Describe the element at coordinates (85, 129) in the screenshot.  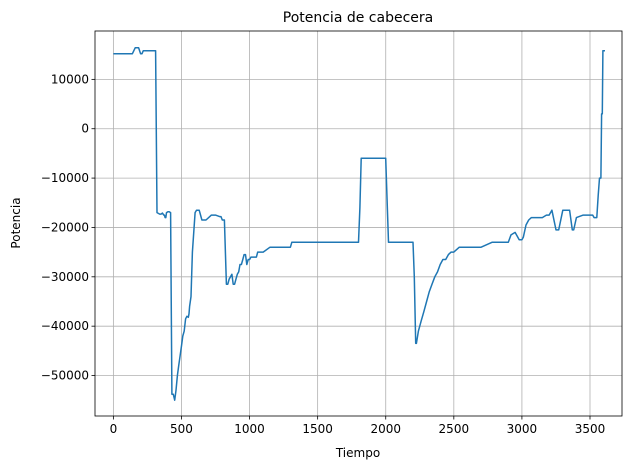
I see `y-tick-label: 0` at that location.